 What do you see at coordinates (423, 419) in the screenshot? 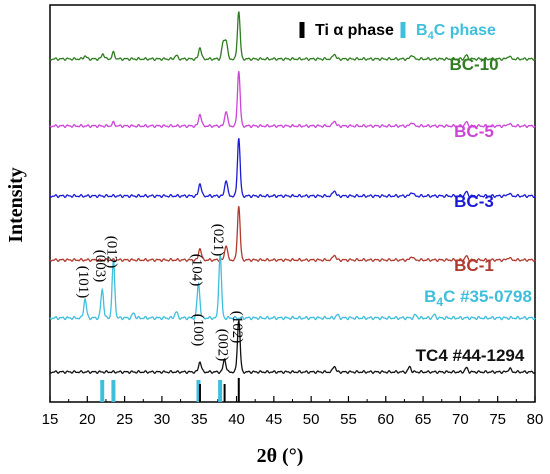
I see `x-tick-label: 65` at bounding box center [423, 419].